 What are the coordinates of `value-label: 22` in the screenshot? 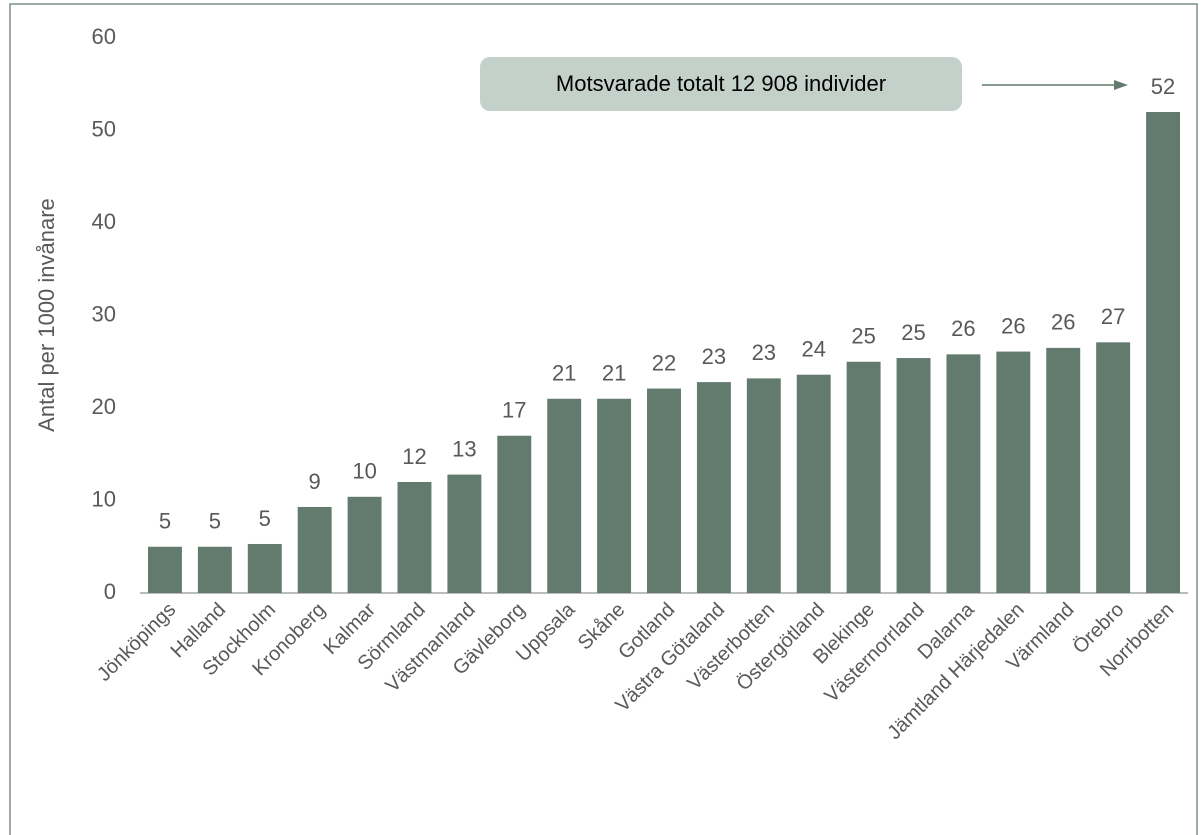 It's located at (664, 362).